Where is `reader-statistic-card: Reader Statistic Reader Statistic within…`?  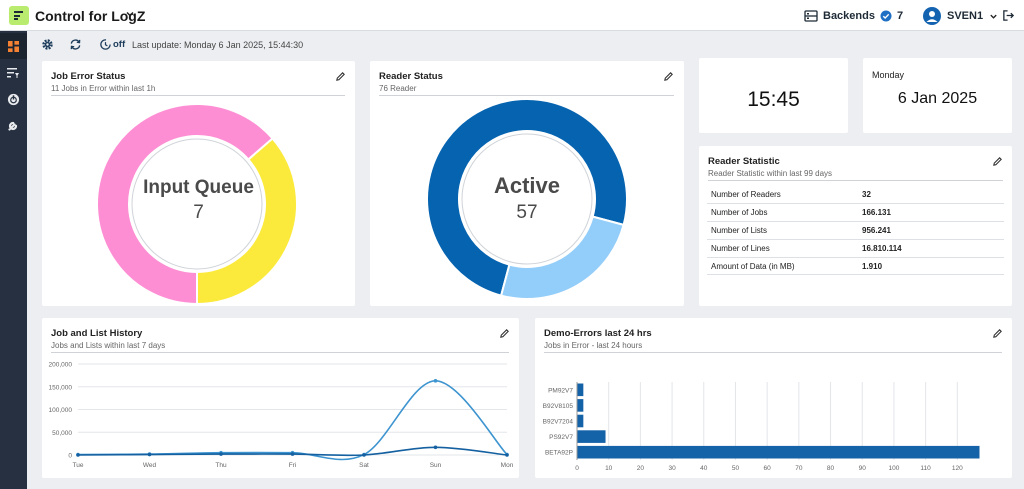
reader-statistic-card: Reader Statistic Reader Statistic within… is located at coordinates (855, 226).